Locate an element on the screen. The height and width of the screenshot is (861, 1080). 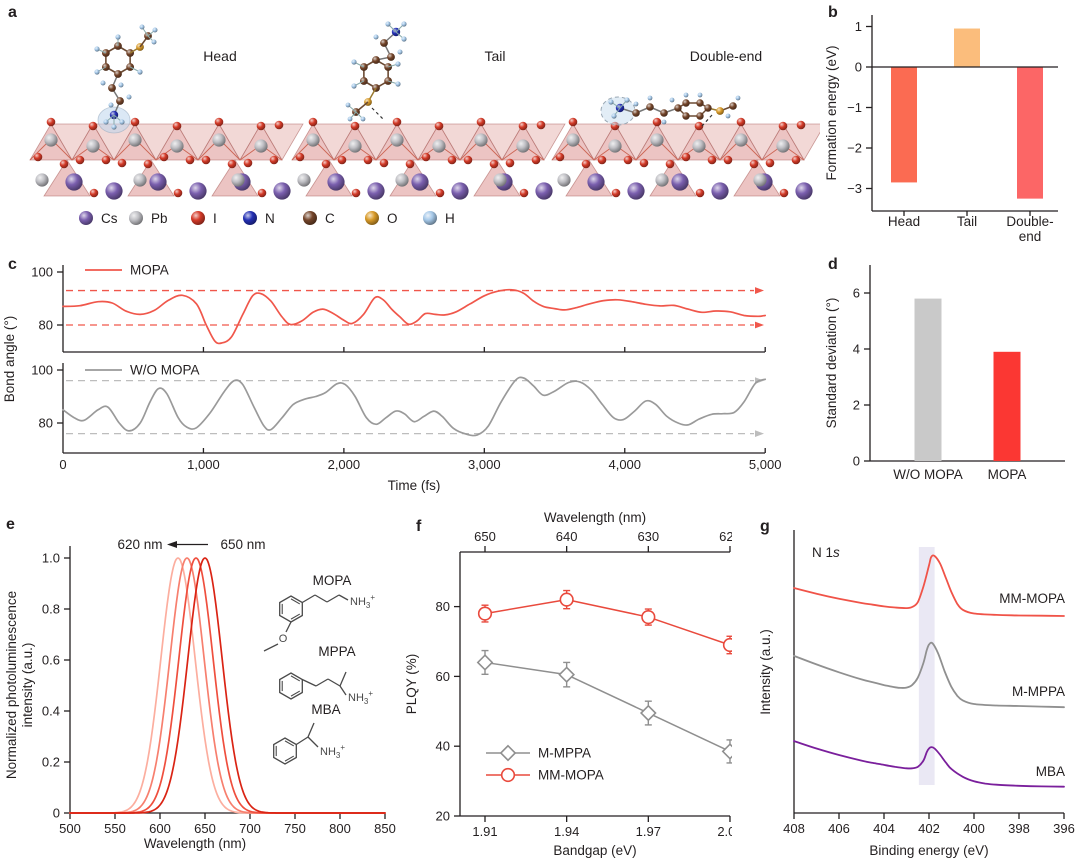
x-tick-label: 500 is located at coordinates (70, 828).